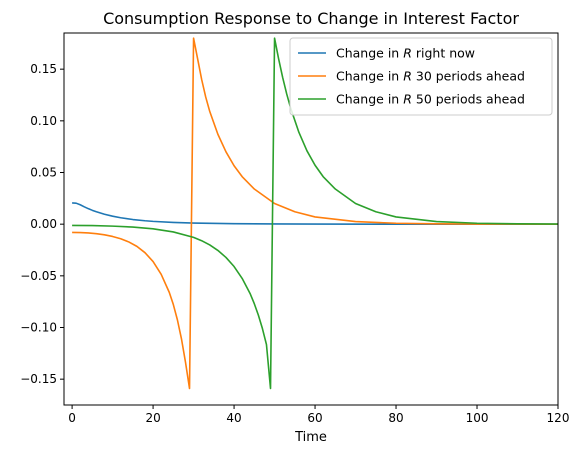  What do you see at coordinates (395, 418) in the screenshot?
I see `x-tick-label: 80` at bounding box center [395, 418].